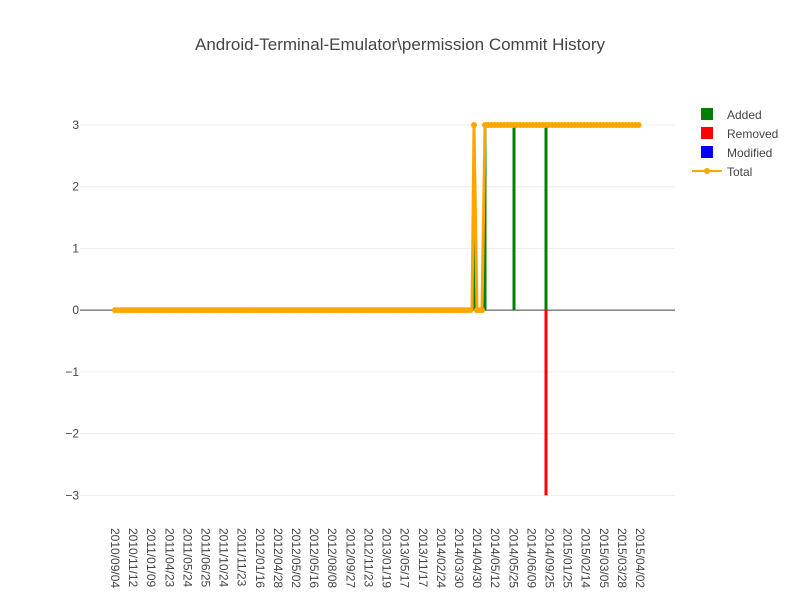  What do you see at coordinates (735, 143) in the screenshot?
I see `legend: Added Removed Modified Total` at bounding box center [735, 143].